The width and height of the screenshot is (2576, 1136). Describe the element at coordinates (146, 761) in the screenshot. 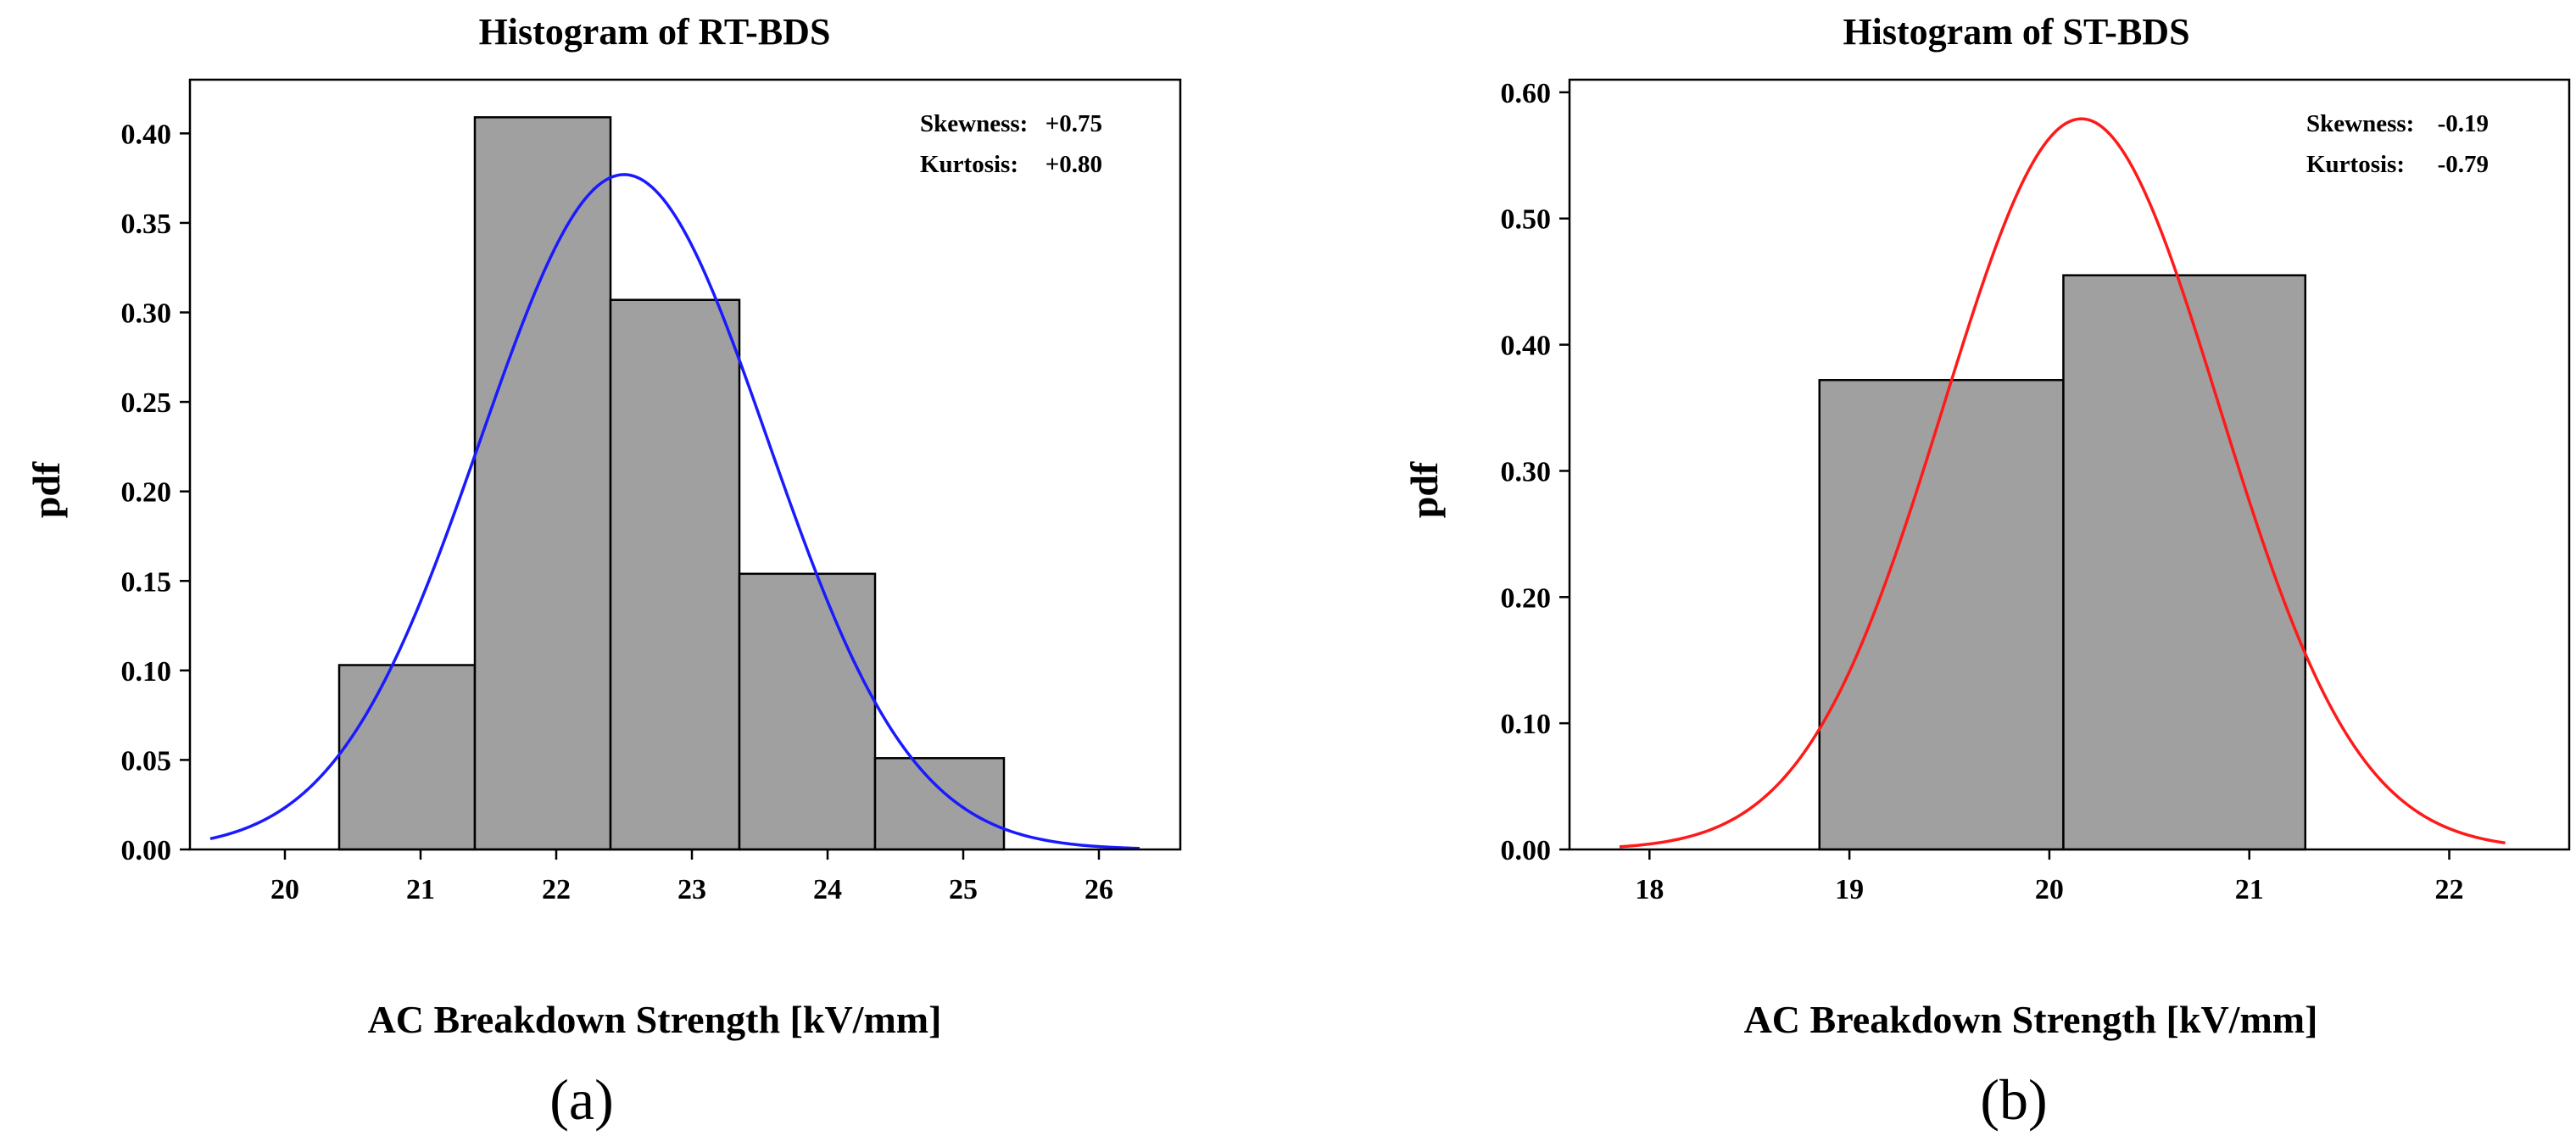

I see `y-tick-label: 0.05` at that location.